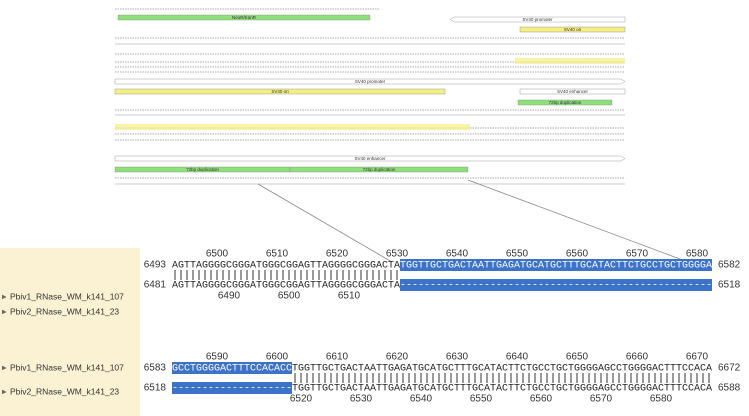 The image size is (749, 416). I want to click on ruler-label: 6650, so click(577, 357).